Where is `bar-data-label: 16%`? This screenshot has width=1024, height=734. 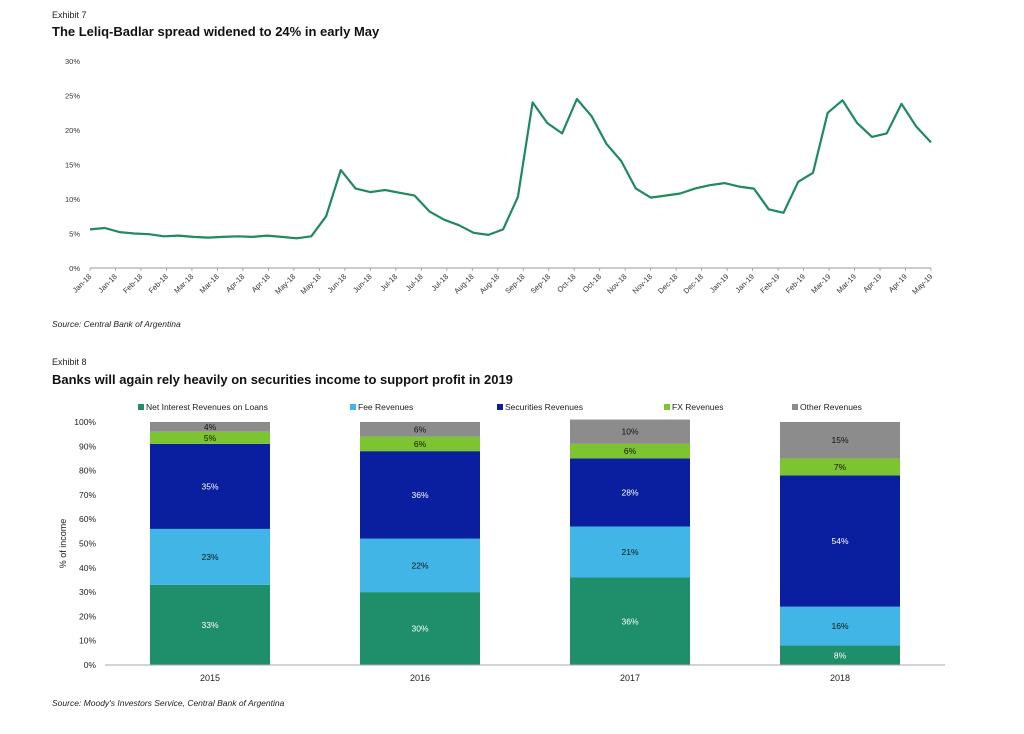
bar-data-label: 16% is located at coordinates (839, 626).